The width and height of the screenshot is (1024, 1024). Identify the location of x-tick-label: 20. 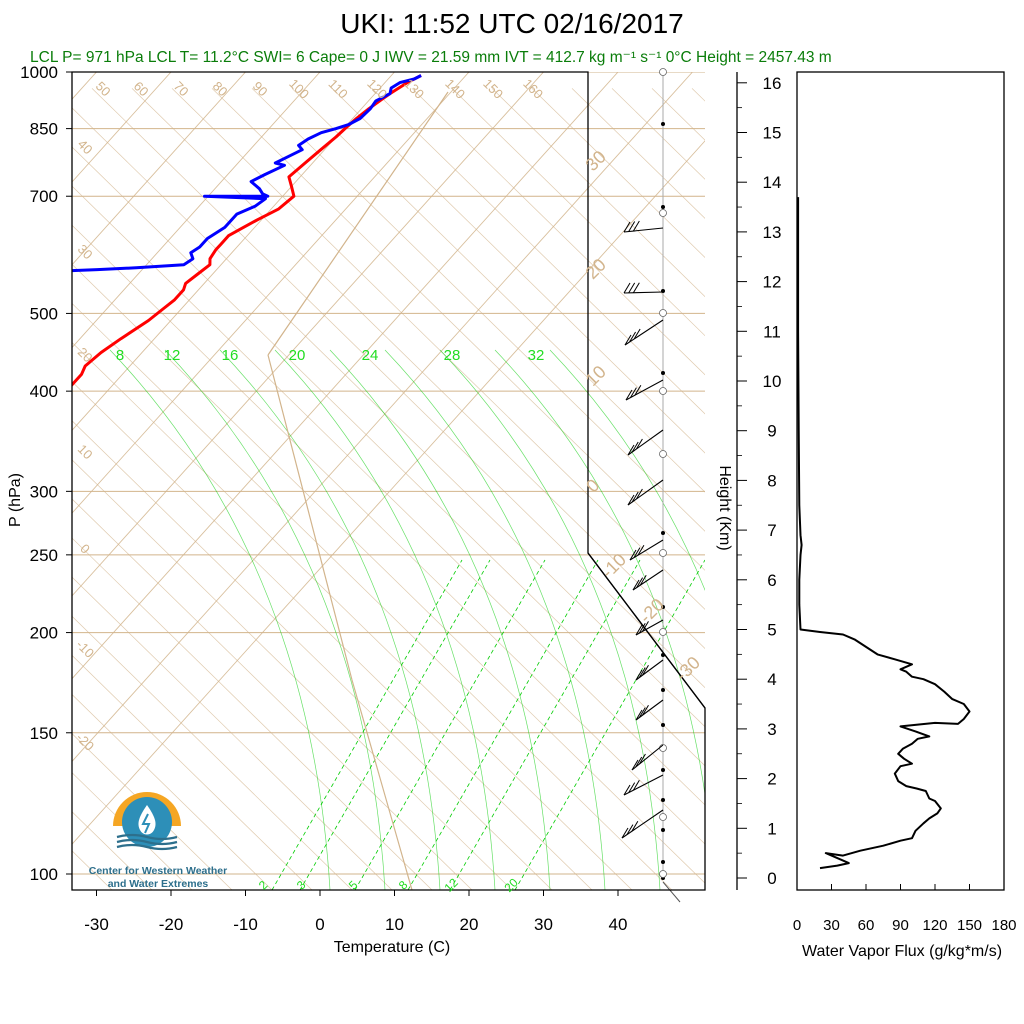
(469, 924).